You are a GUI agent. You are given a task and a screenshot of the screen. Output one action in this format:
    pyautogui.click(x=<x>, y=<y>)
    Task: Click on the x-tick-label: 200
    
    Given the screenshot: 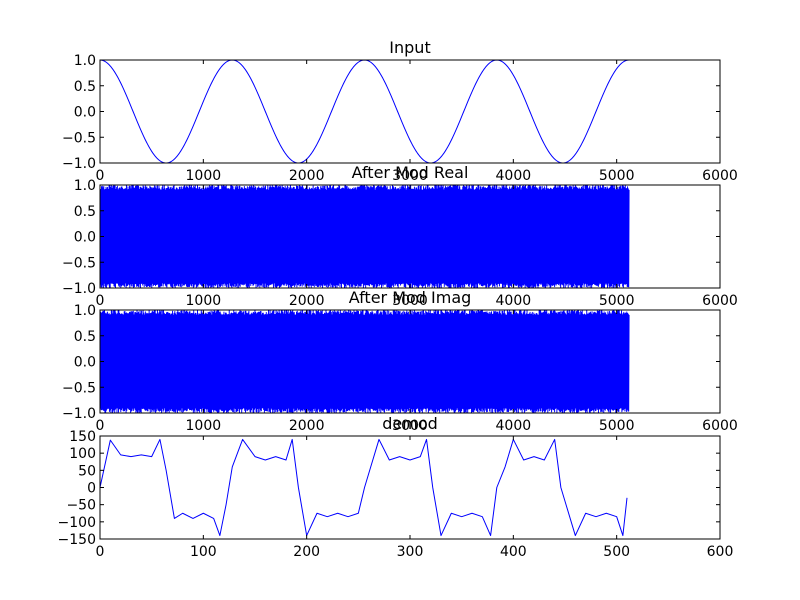 What is the action you would take?
    pyautogui.click(x=306, y=552)
    